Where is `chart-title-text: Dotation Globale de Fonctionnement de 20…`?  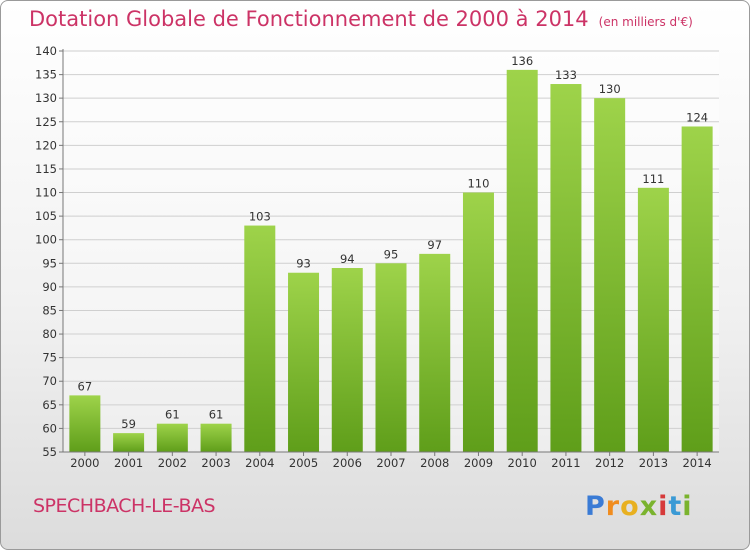 chart-title-text: Dotation Globale de Fonctionnement de 20… is located at coordinates (309, 19).